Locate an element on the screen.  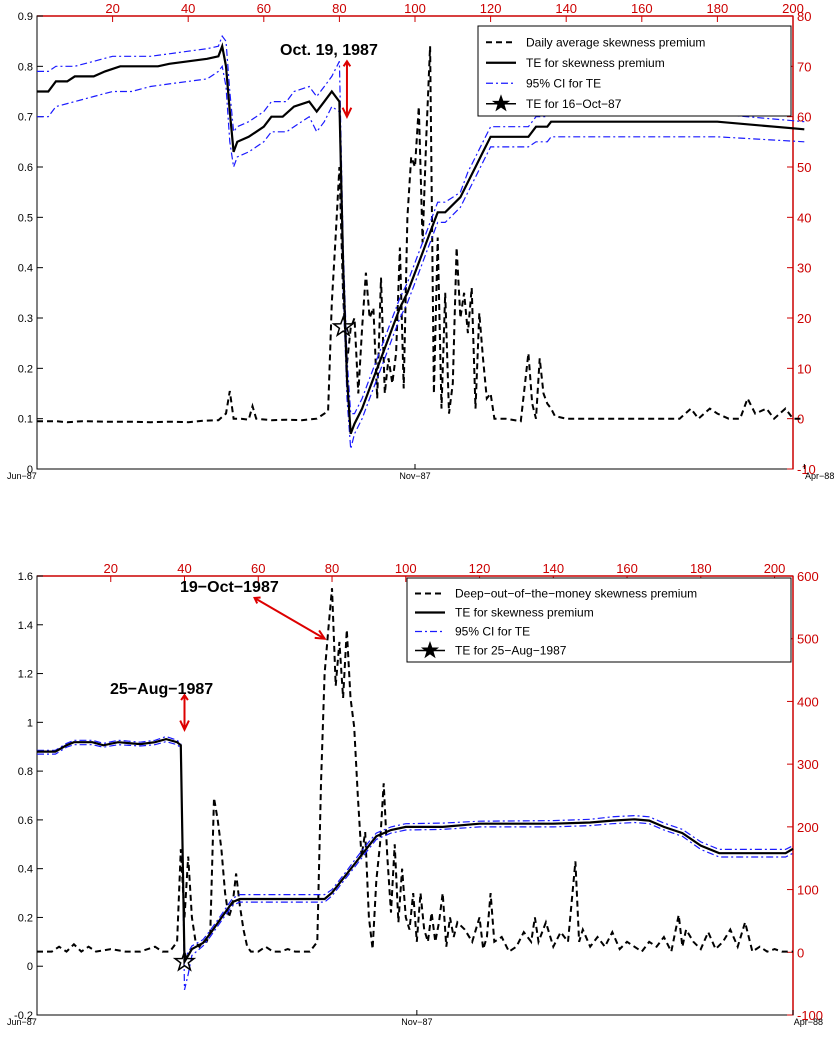
y-right-tick-label: 50 is located at coordinates (804, 167).